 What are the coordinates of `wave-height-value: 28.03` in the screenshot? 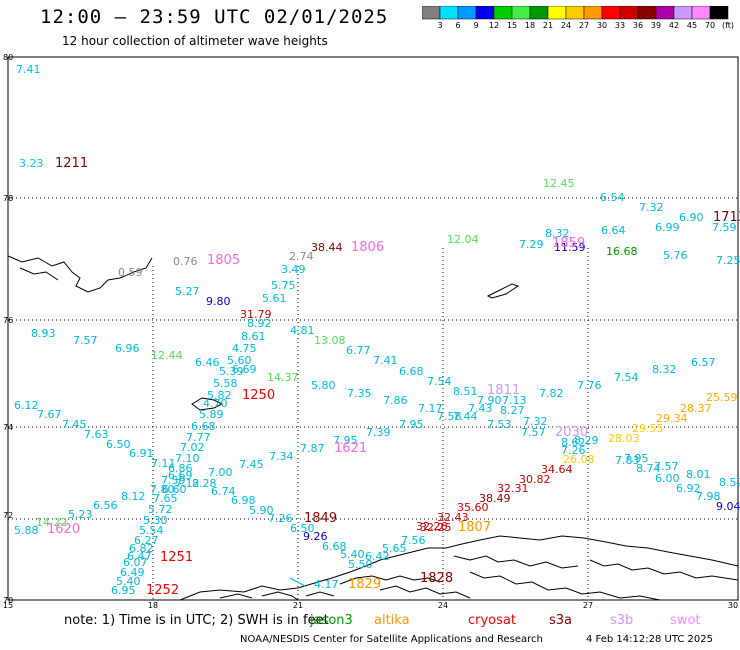 It's located at (624, 438).